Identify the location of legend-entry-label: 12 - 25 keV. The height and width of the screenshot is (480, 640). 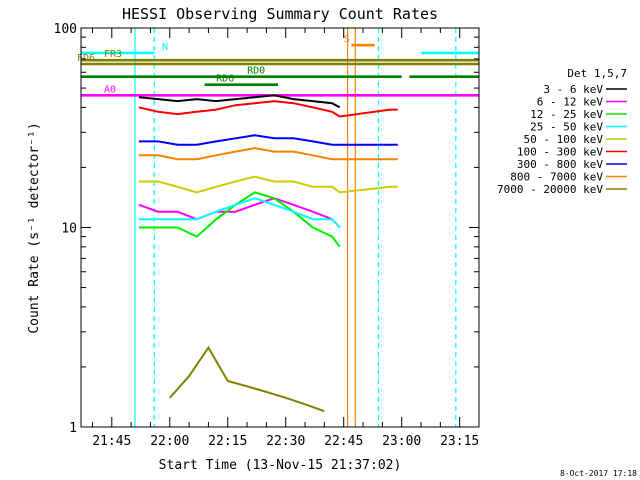
(566, 114).